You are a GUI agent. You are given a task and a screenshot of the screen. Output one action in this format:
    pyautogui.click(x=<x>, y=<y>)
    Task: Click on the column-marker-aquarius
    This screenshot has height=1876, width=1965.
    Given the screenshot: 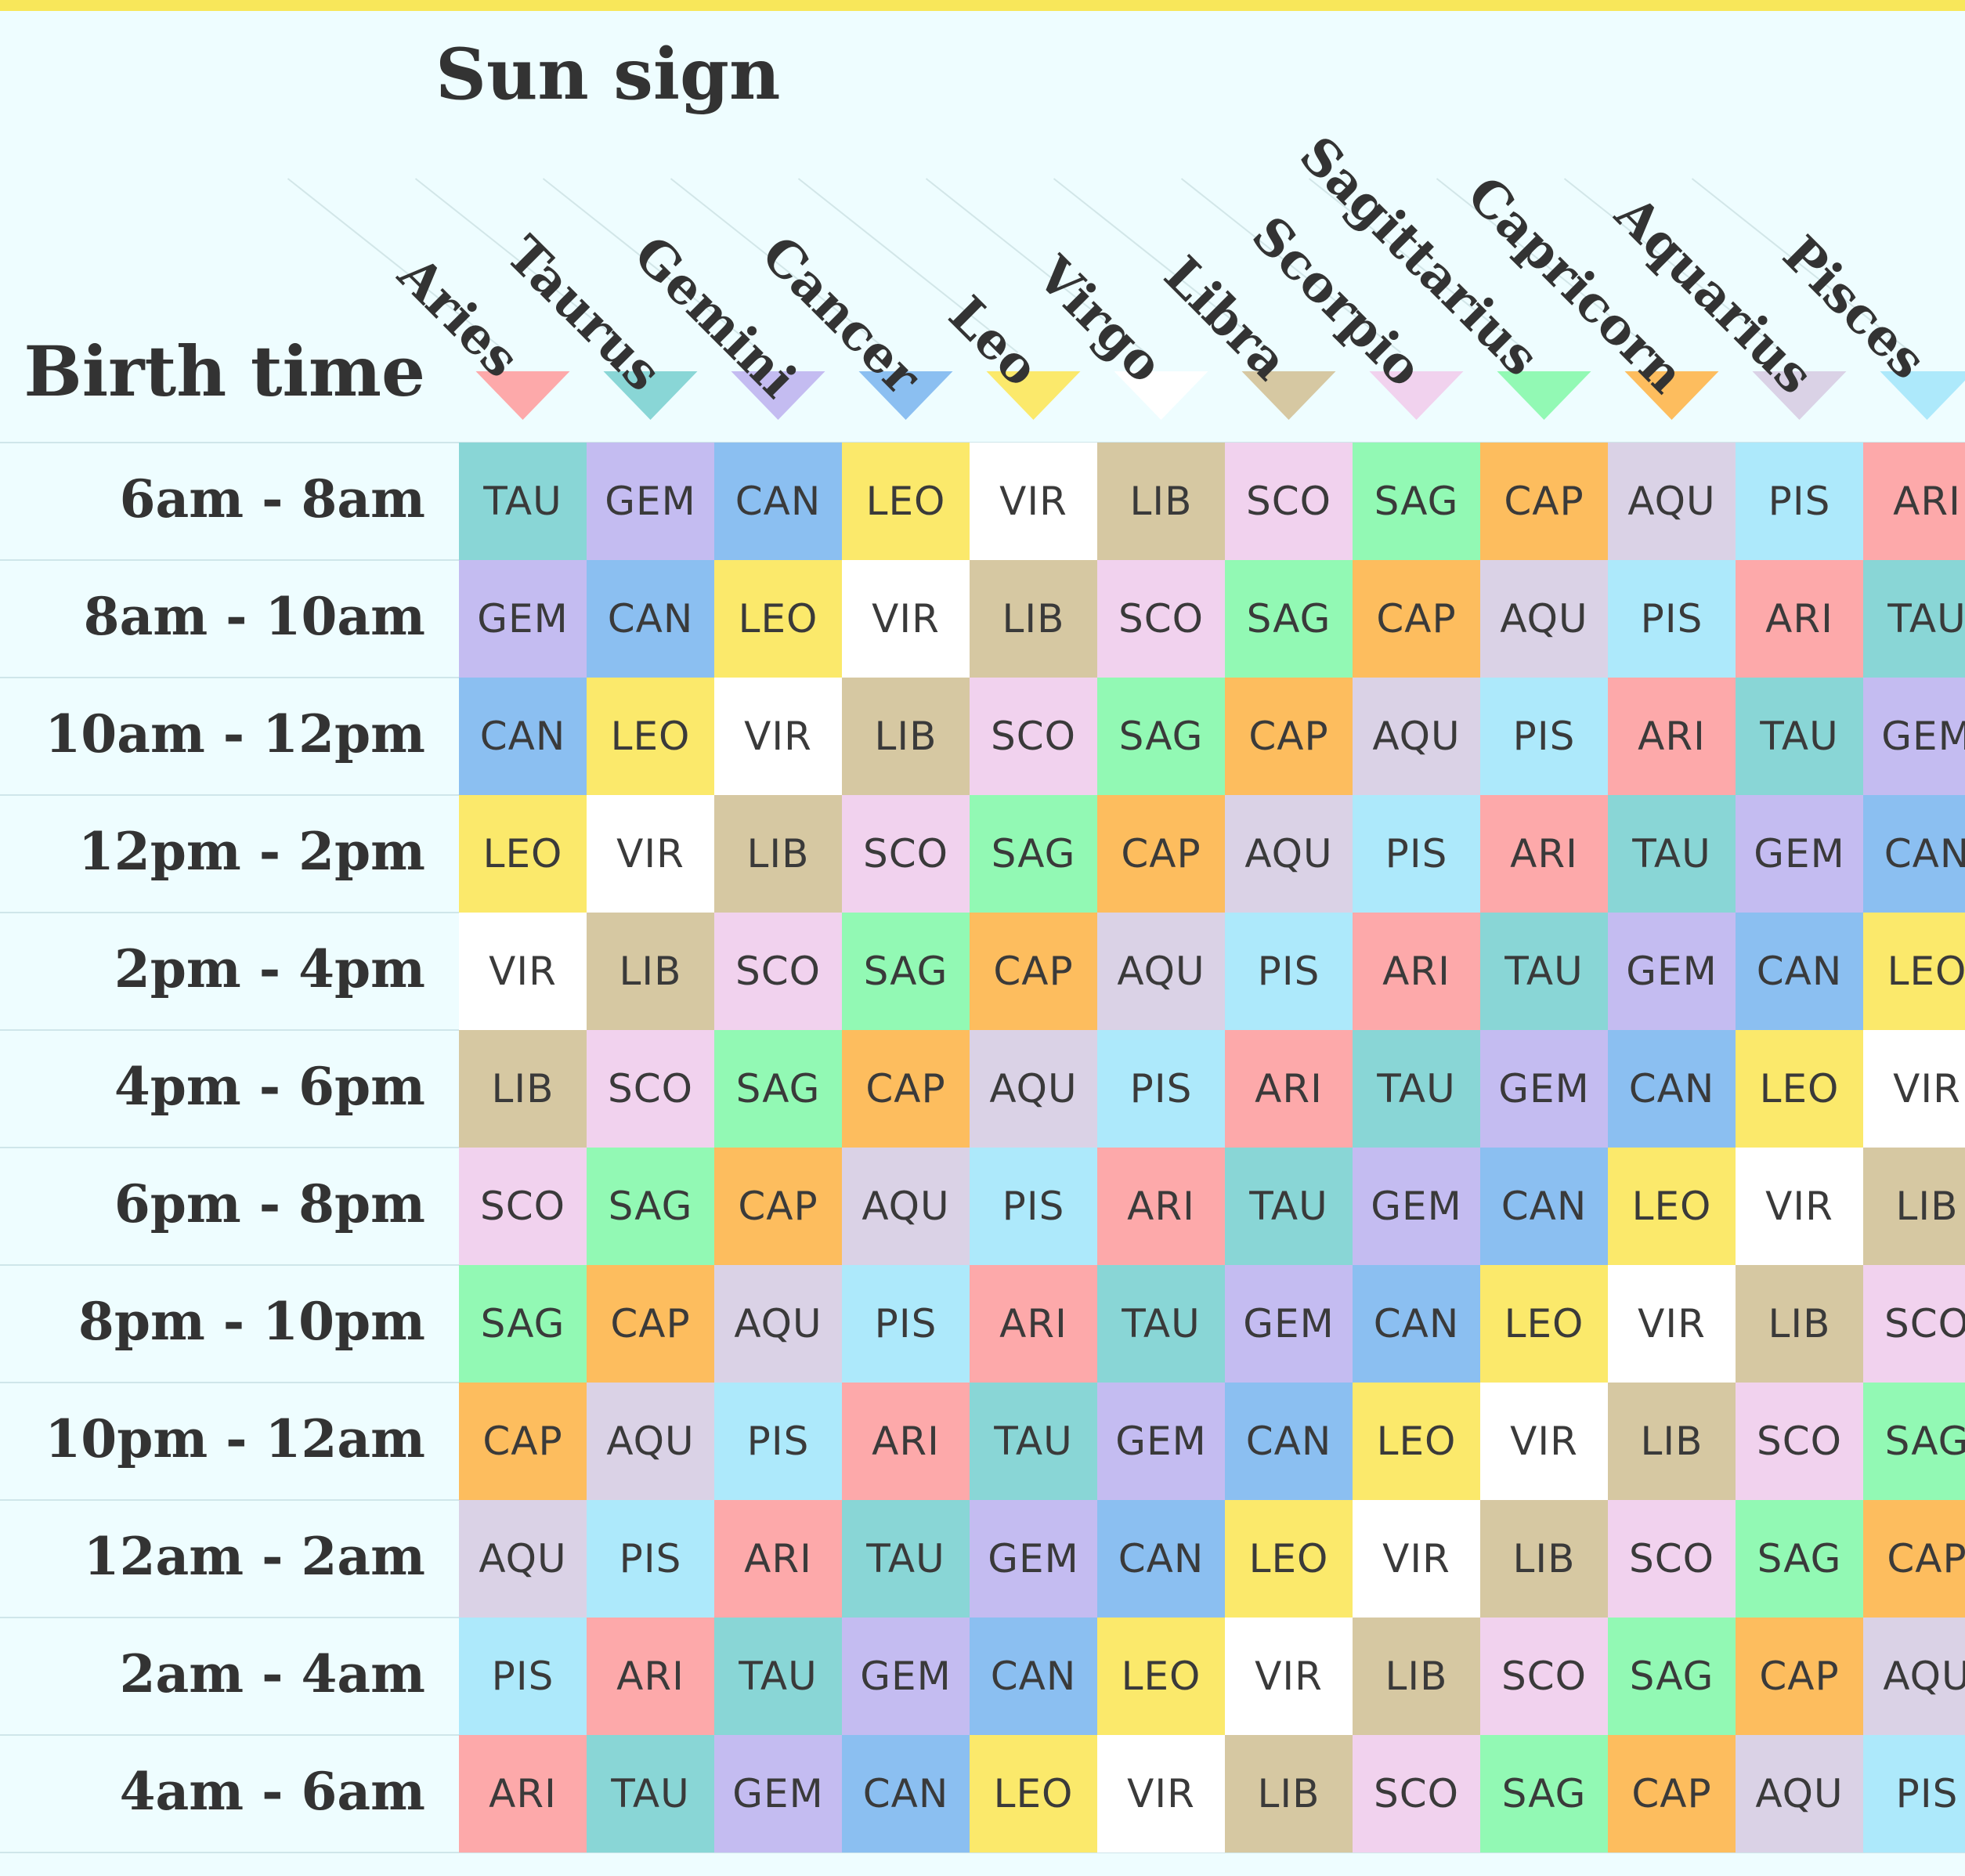 What is the action you would take?
    pyautogui.click(x=1799, y=395)
    